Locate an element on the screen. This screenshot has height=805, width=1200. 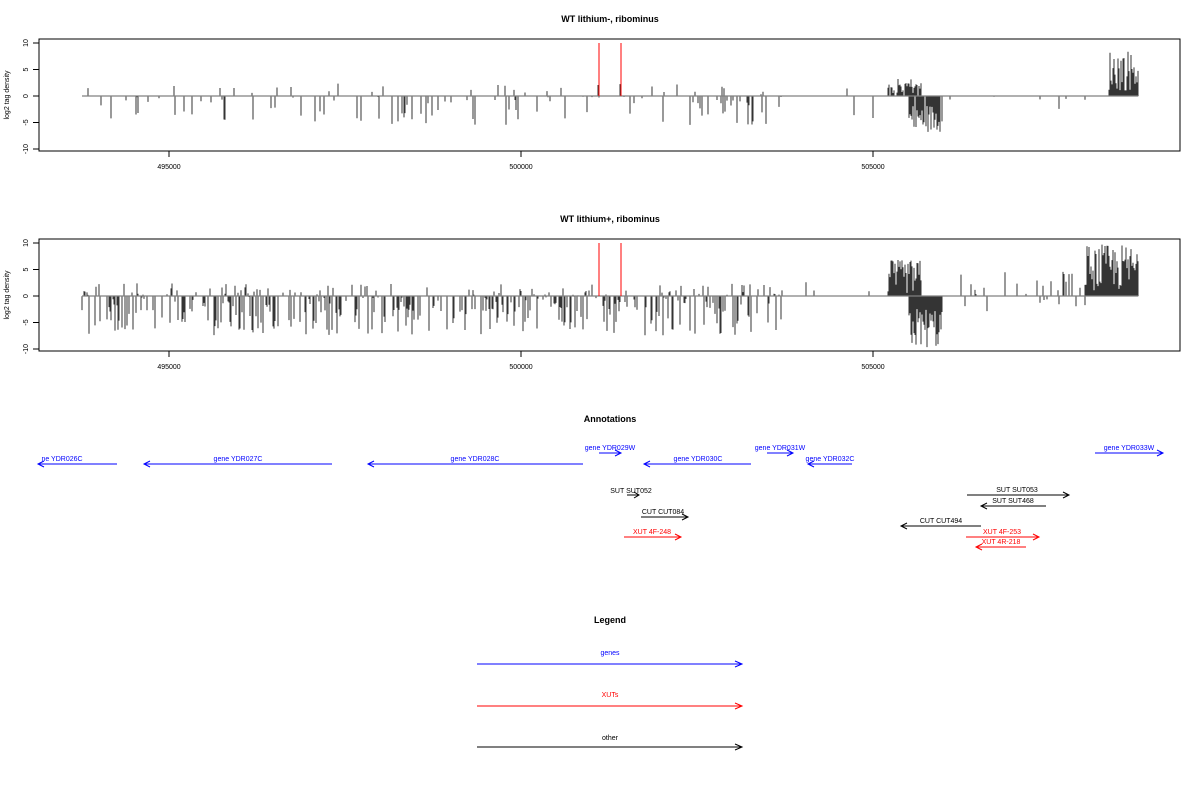
annotation-feature: gene YDR032C is located at coordinates (830, 462).